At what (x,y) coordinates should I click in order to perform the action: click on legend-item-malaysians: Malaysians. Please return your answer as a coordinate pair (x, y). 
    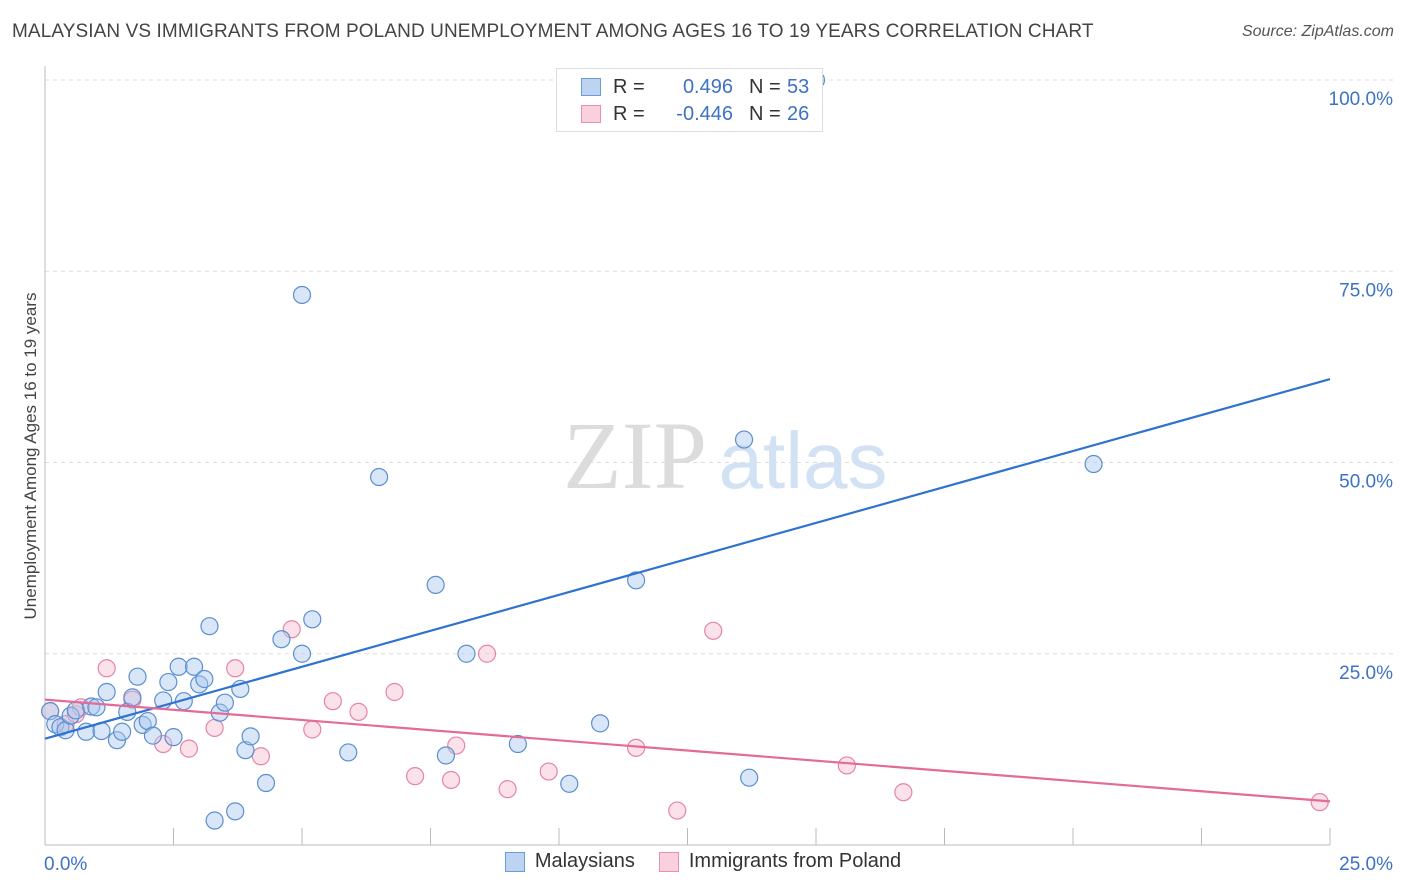
    Looking at the image, I should click on (569, 861).